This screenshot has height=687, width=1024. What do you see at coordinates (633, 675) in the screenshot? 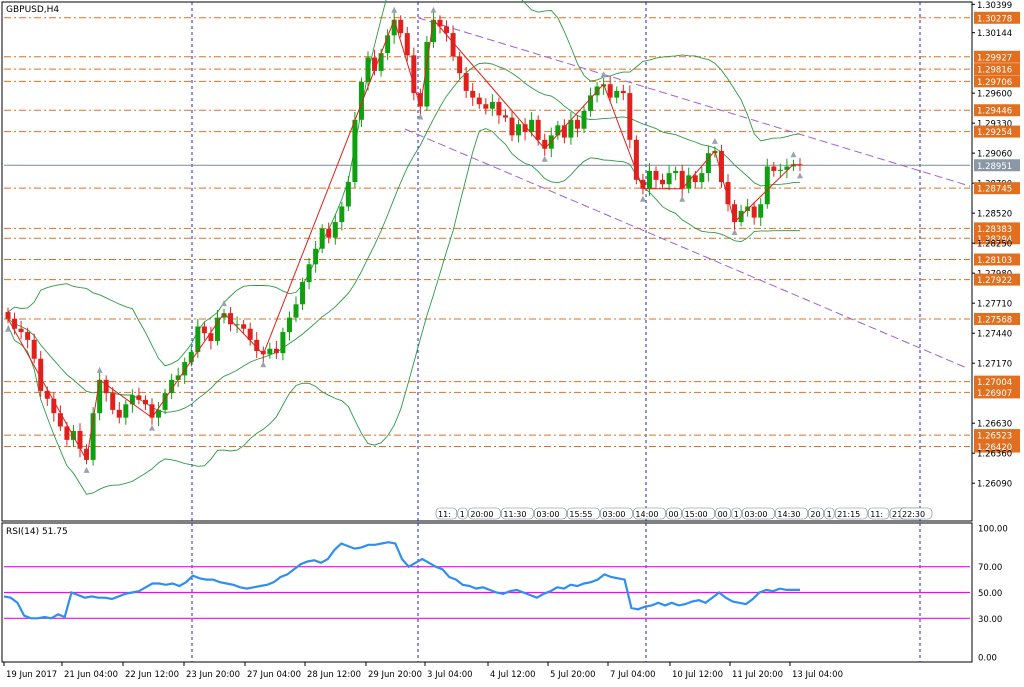
I see `time-axis-label: 7 Jul 04:00` at bounding box center [633, 675].